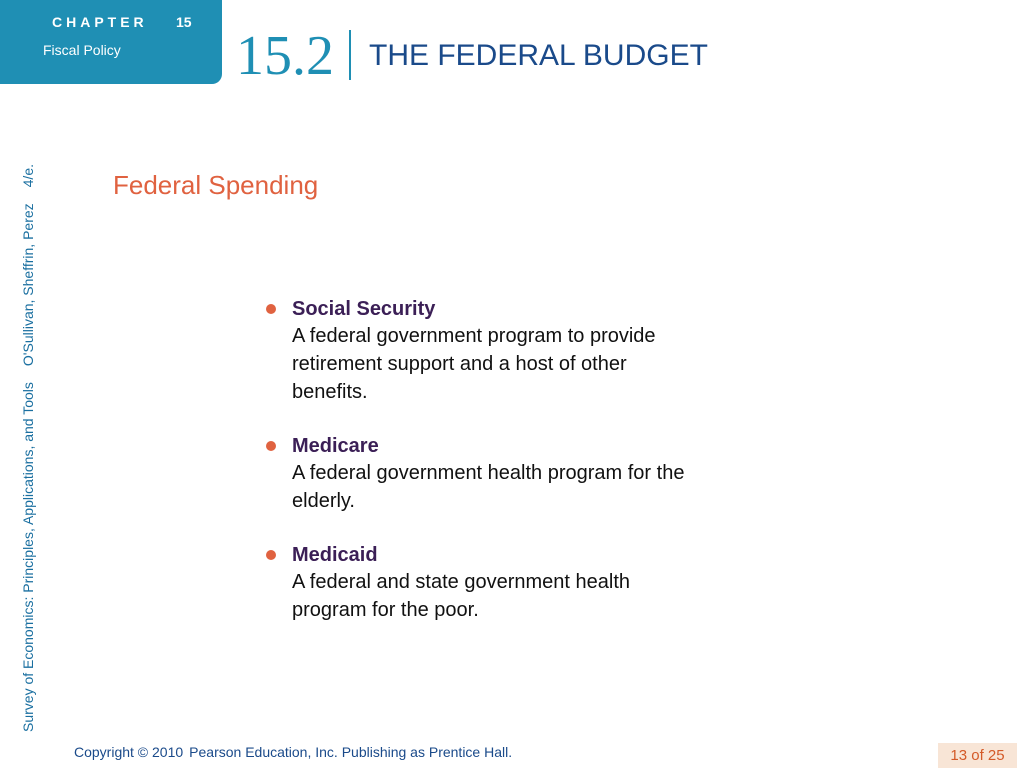  I want to click on bullet-term: Medicare, so click(335, 446).